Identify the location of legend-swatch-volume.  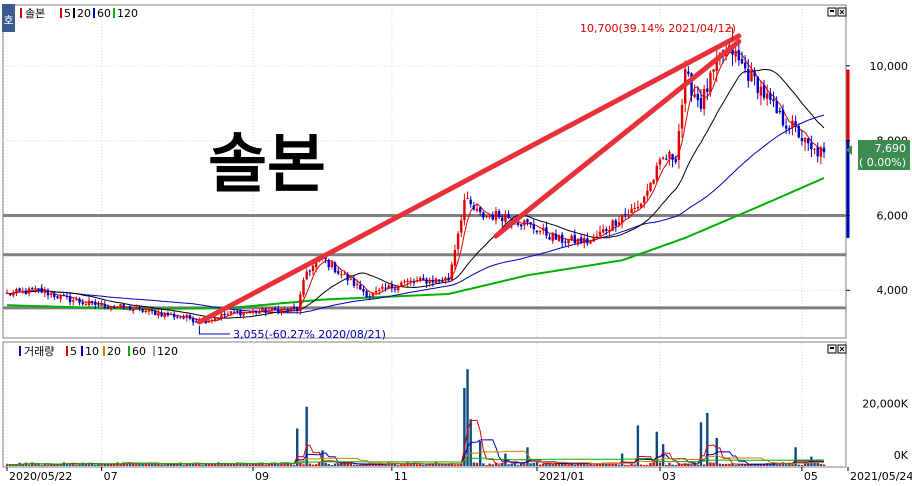
(20, 351).